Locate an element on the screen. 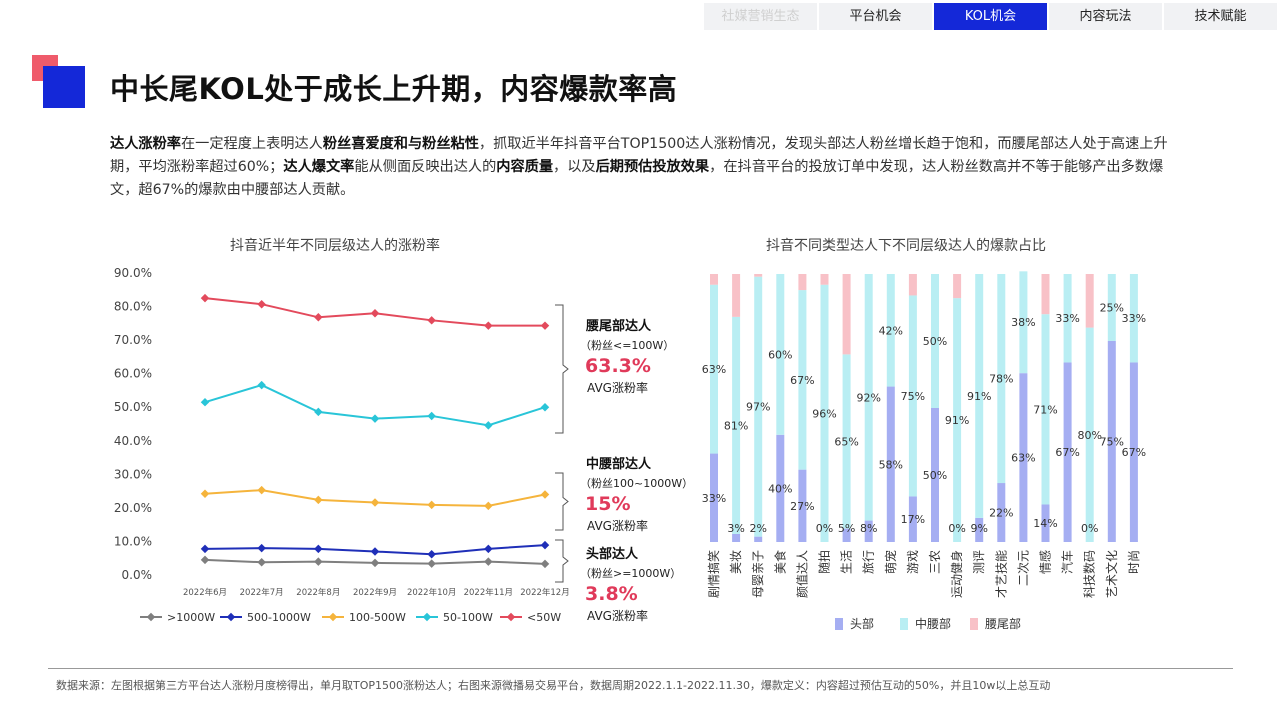  intro-segment: ，以及 is located at coordinates (574, 167).